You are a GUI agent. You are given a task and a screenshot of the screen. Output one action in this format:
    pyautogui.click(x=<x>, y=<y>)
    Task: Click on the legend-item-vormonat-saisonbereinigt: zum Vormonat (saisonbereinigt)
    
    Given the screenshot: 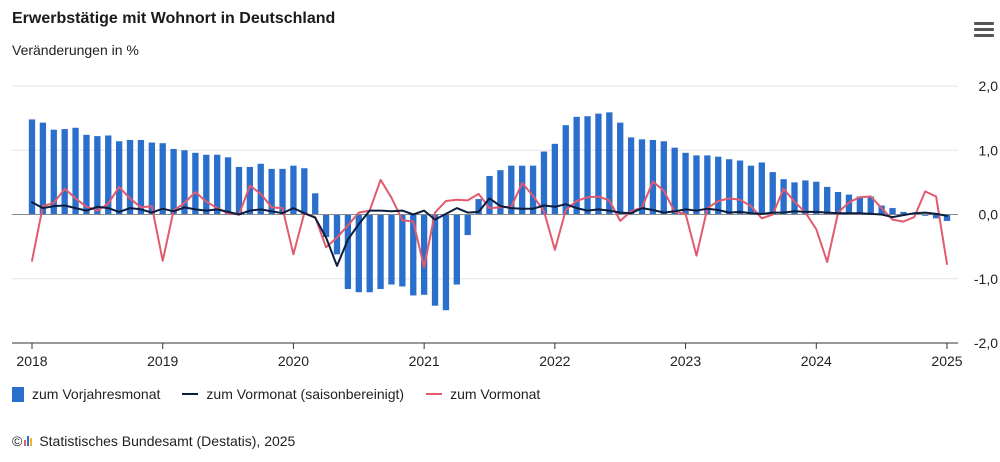 What is the action you would take?
    pyautogui.click(x=293, y=394)
    